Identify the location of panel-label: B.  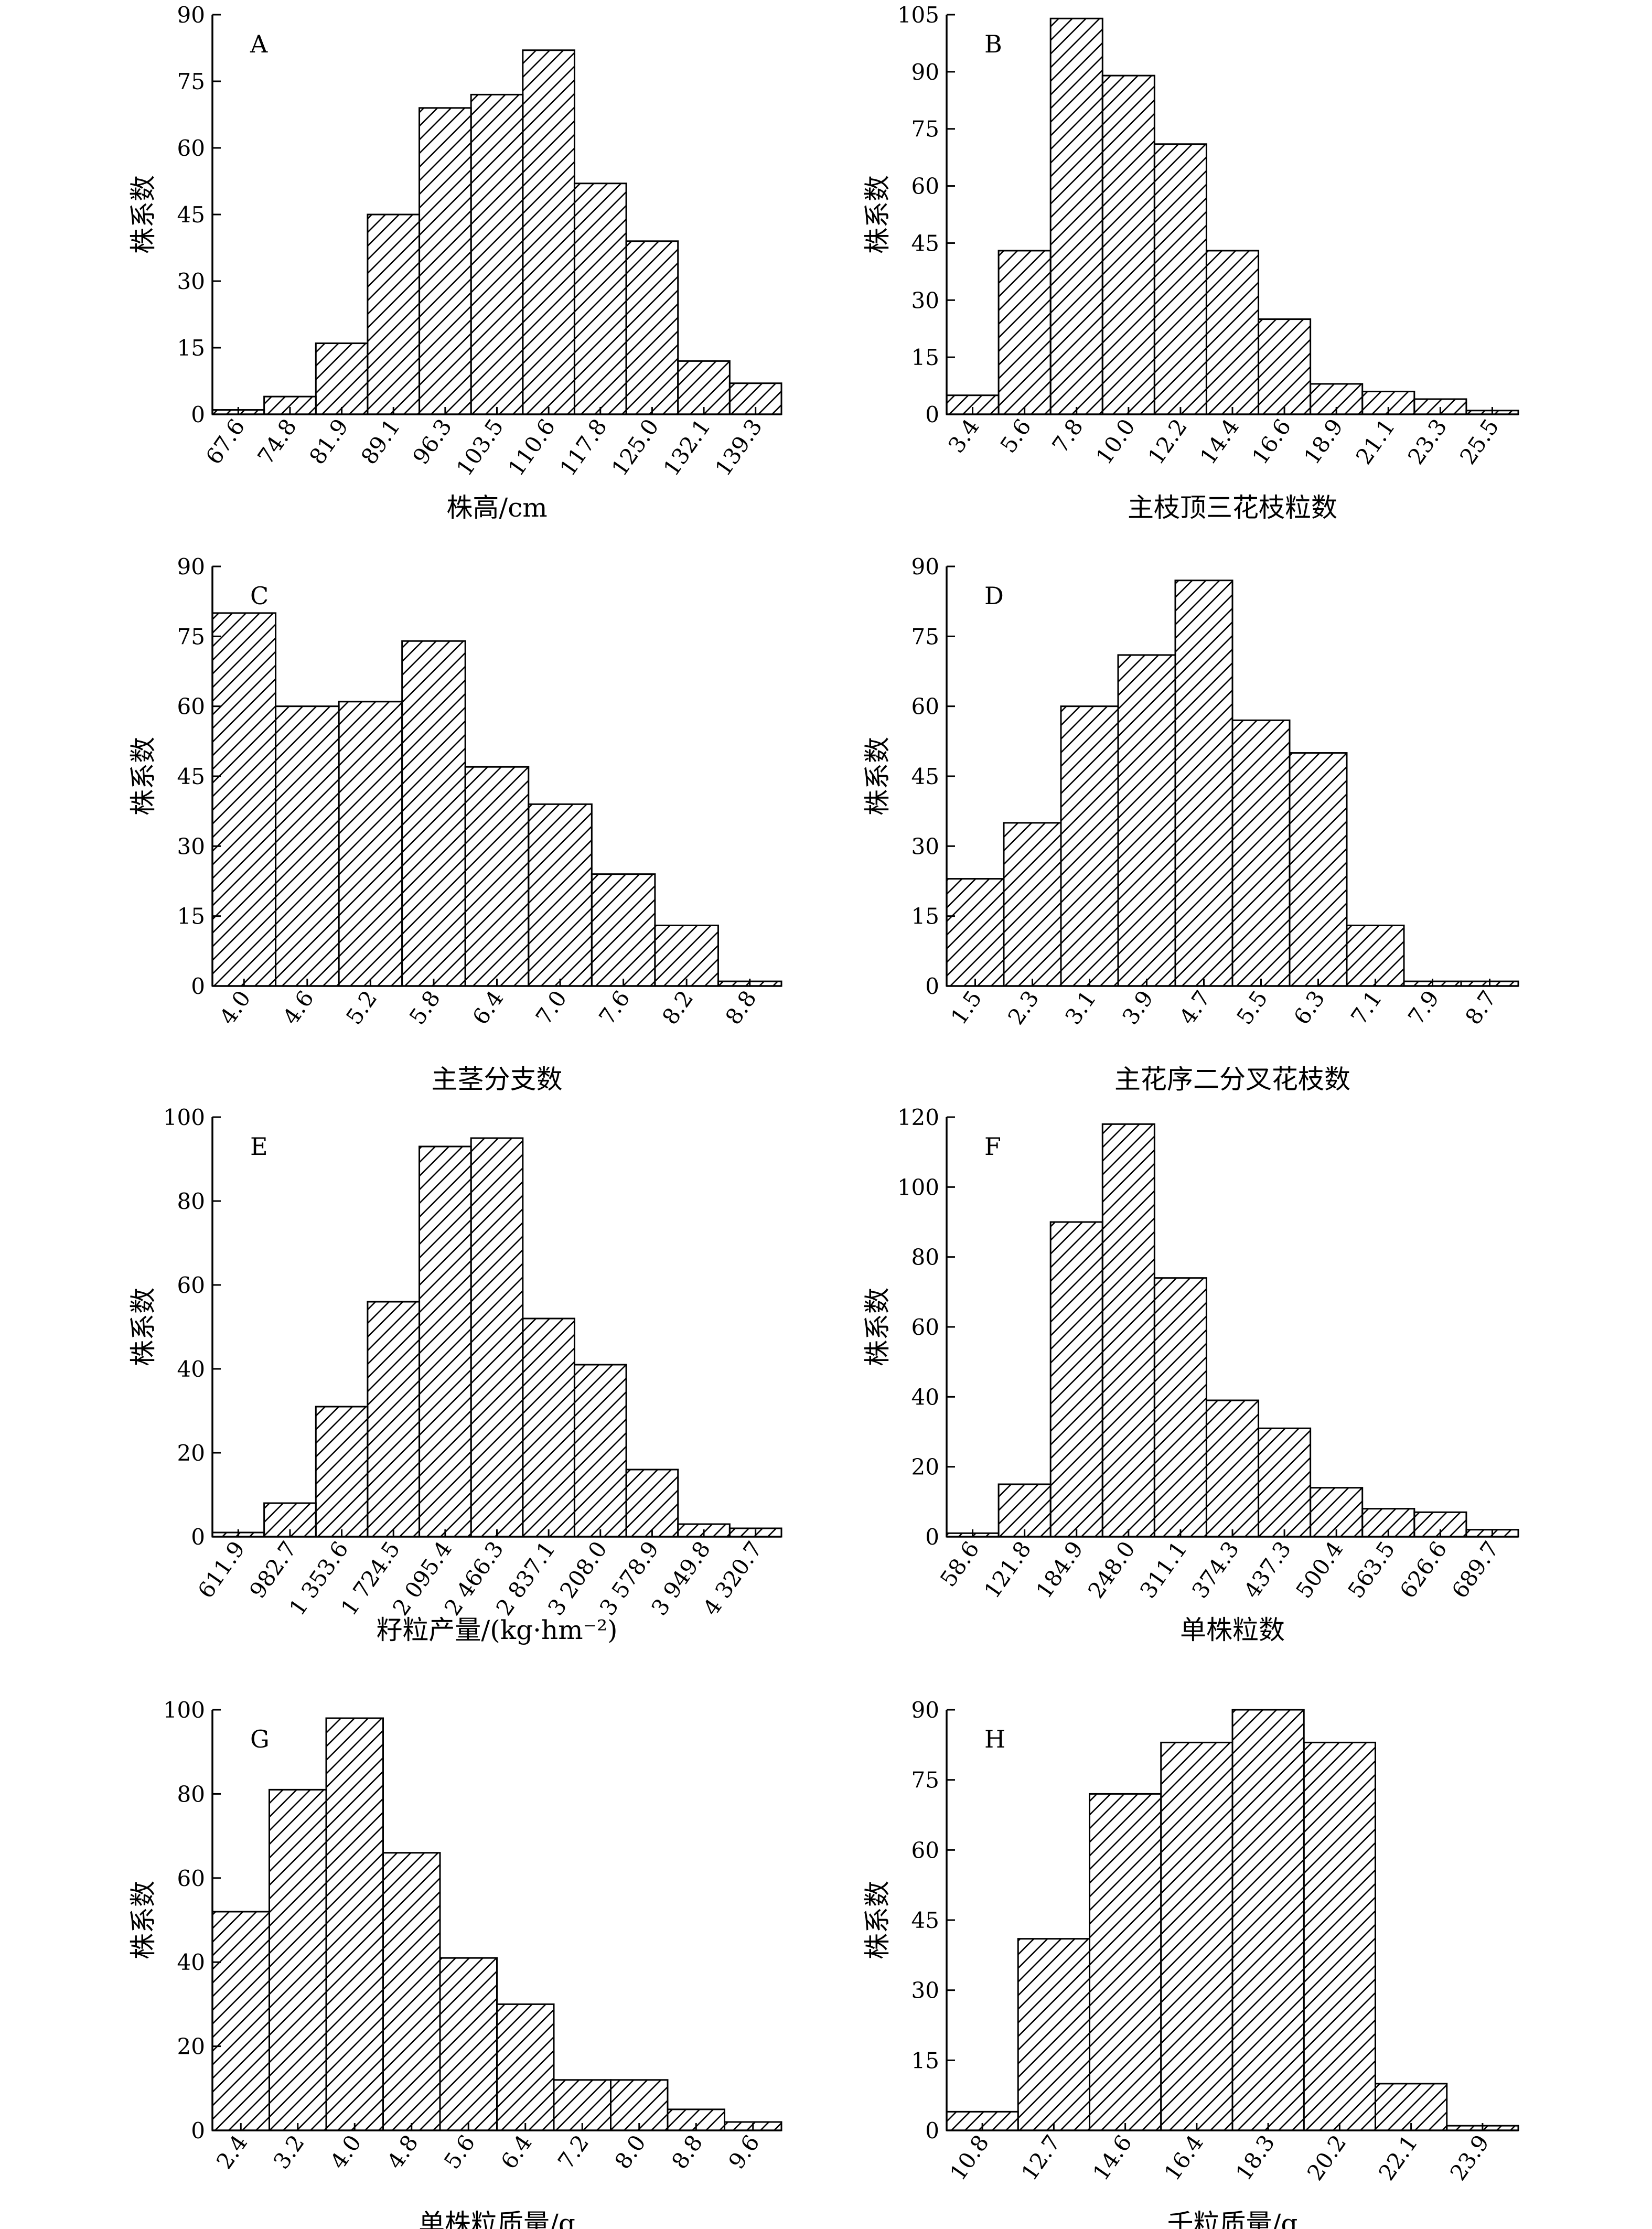
(993, 44).